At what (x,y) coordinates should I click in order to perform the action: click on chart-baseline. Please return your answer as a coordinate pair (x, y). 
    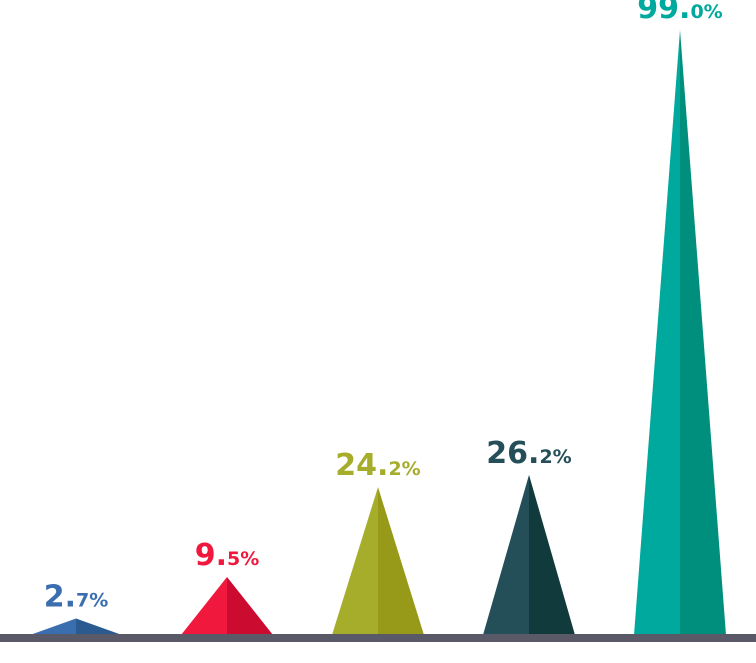
    Looking at the image, I should click on (378, 638).